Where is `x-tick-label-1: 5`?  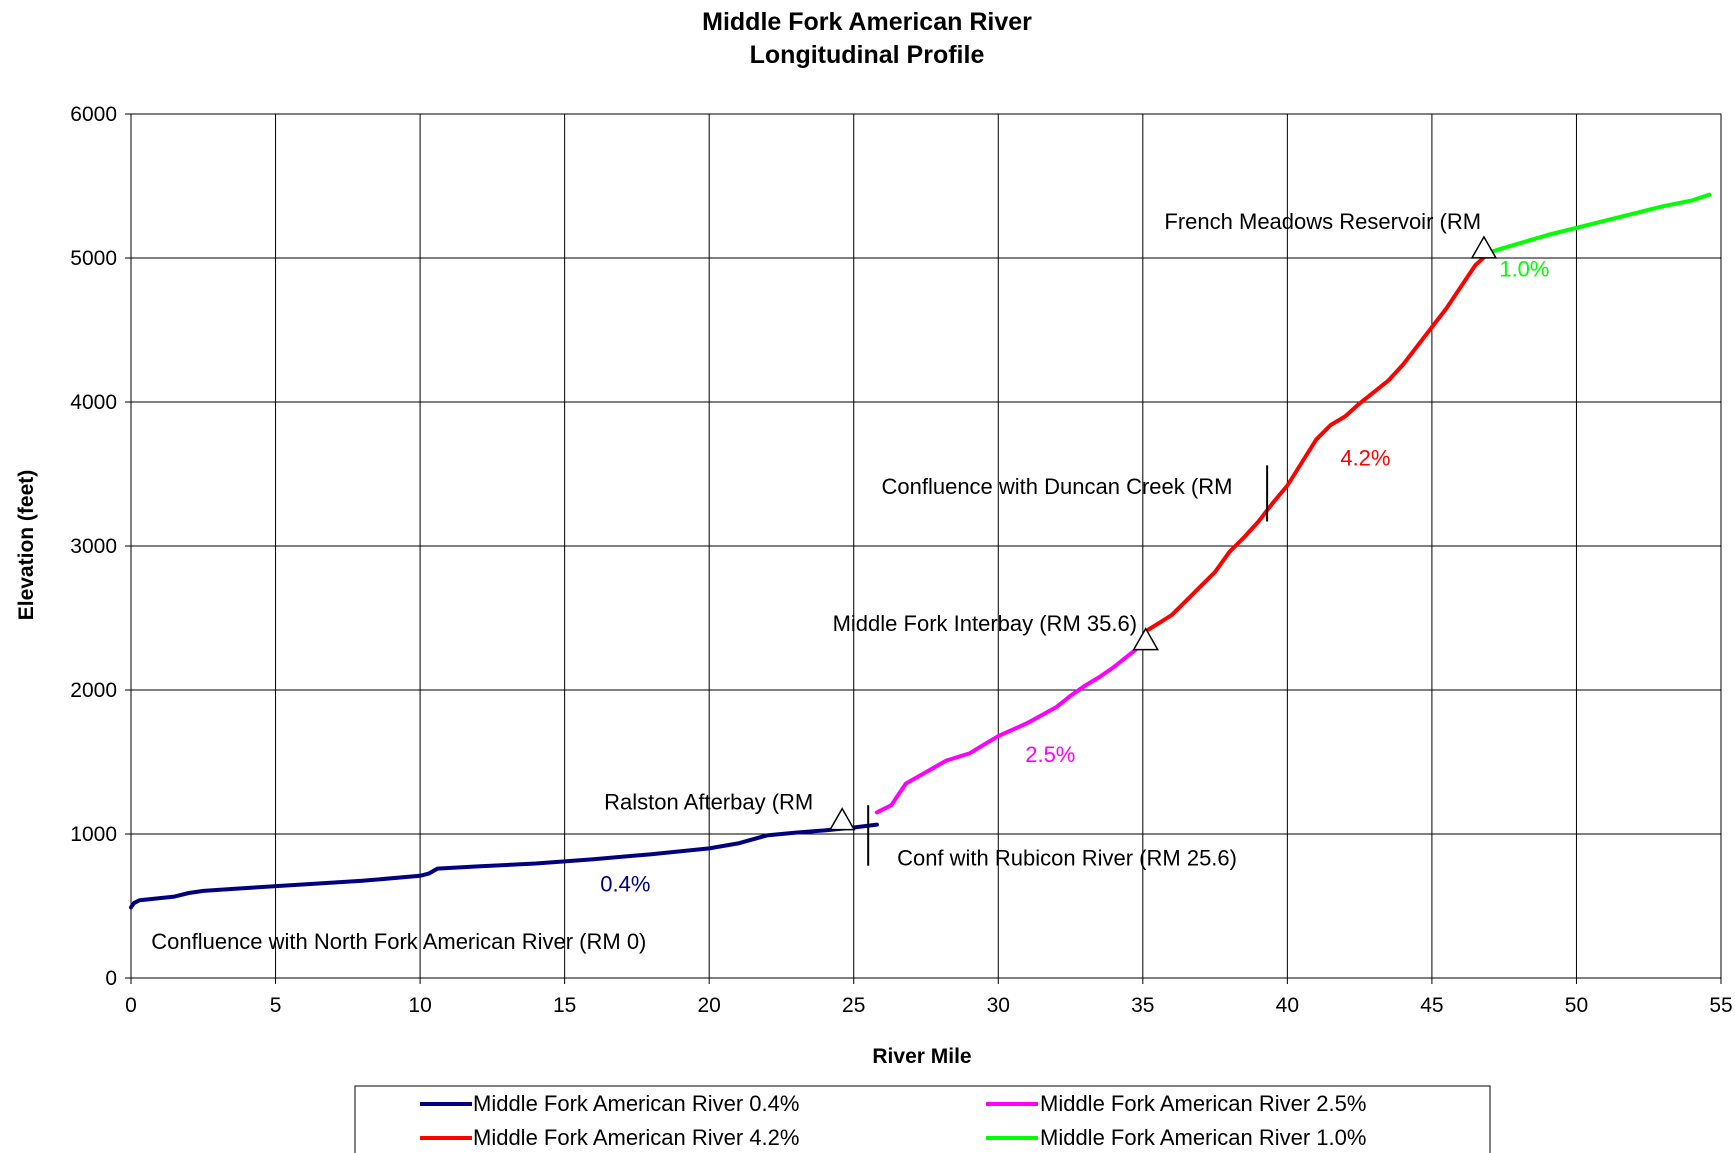
x-tick-label-1: 5 is located at coordinates (276, 1005).